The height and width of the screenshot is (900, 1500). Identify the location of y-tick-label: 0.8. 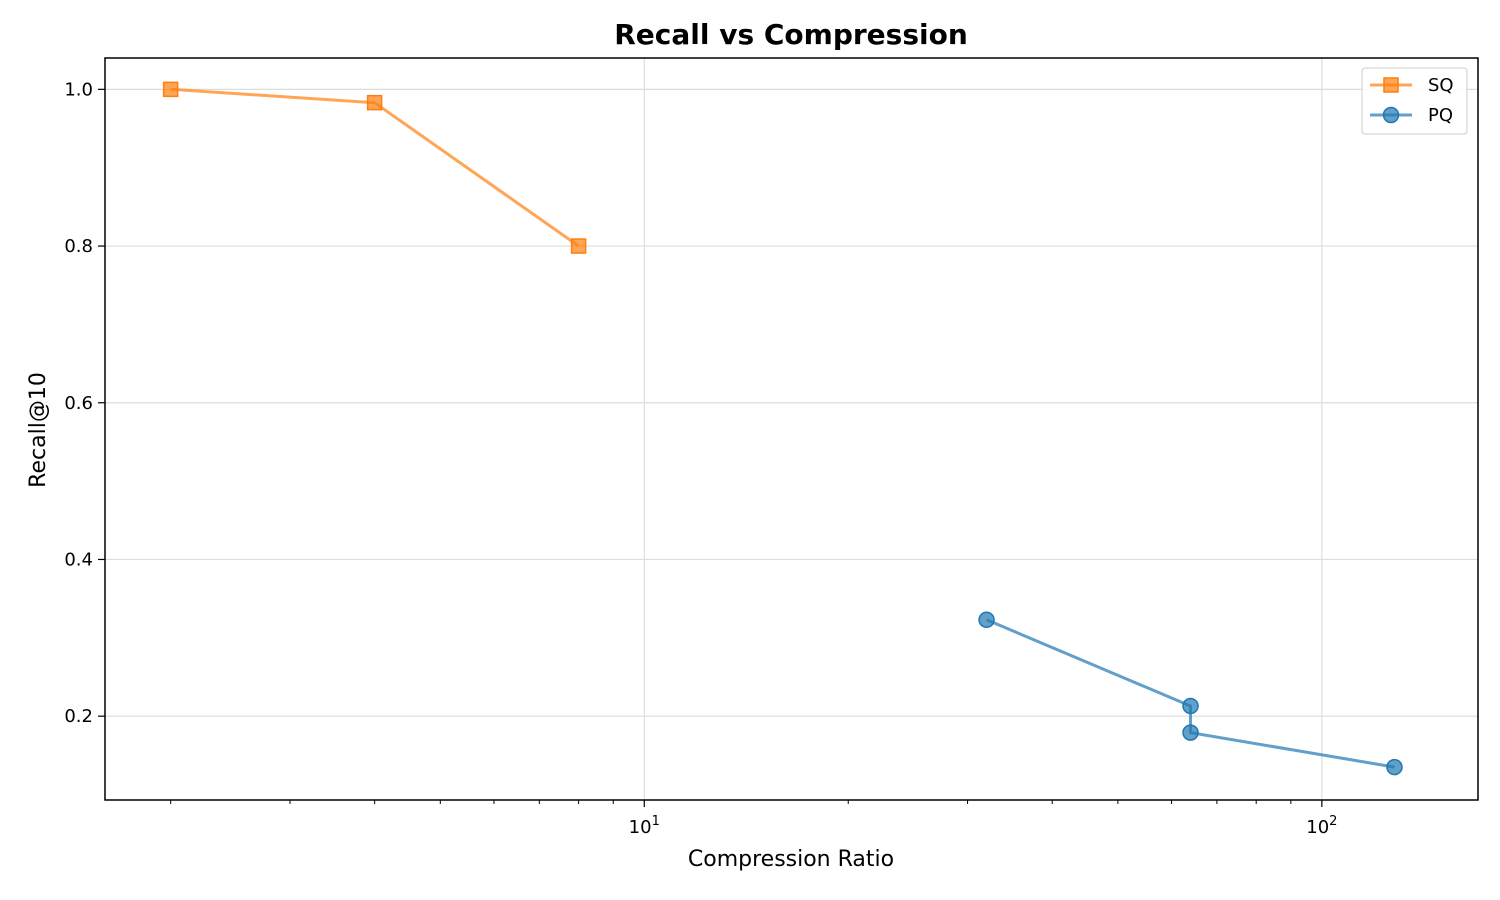
(78, 246).